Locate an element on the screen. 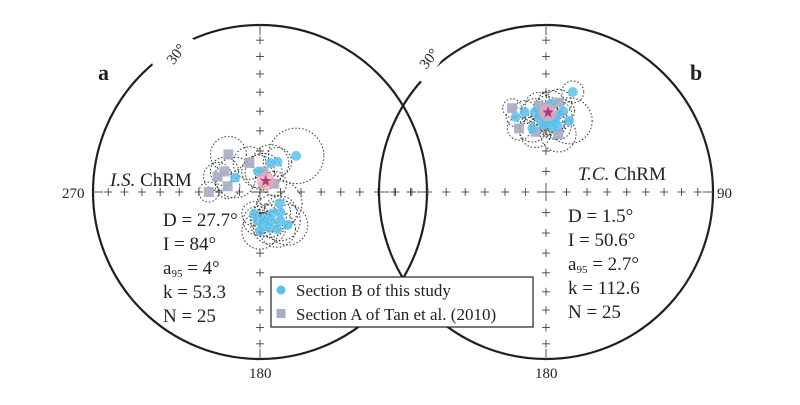 This screenshot has width=800, height=405. stat-a95-a: a95 = 4° is located at coordinates (191, 269).